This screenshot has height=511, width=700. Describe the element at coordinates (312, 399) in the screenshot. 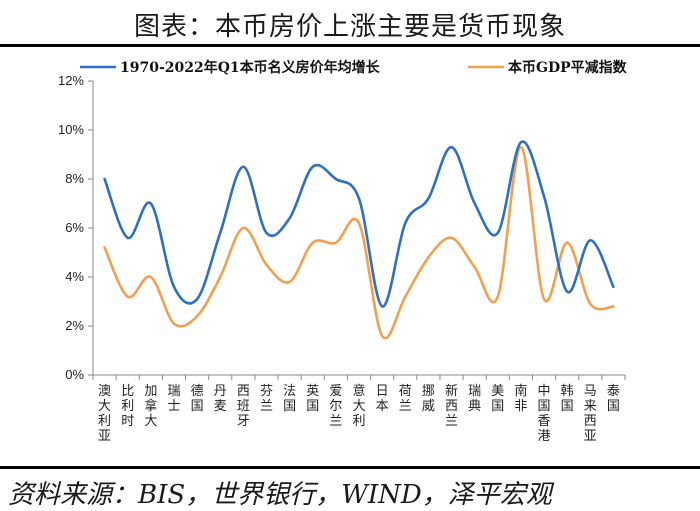

I see `category-label: 英国` at that location.